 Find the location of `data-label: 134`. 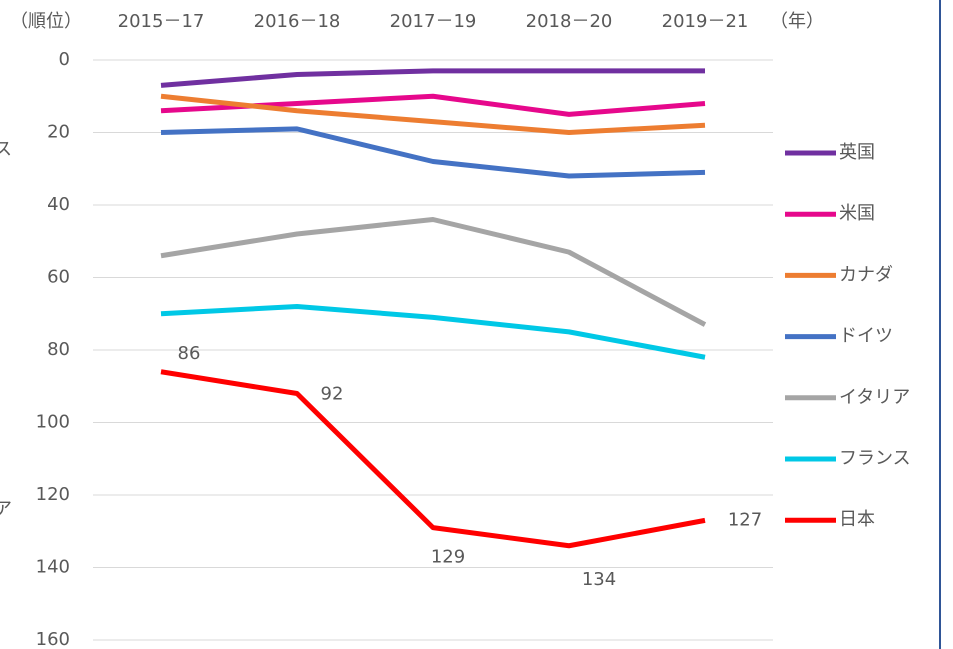

data-label: 134 is located at coordinates (599, 579).